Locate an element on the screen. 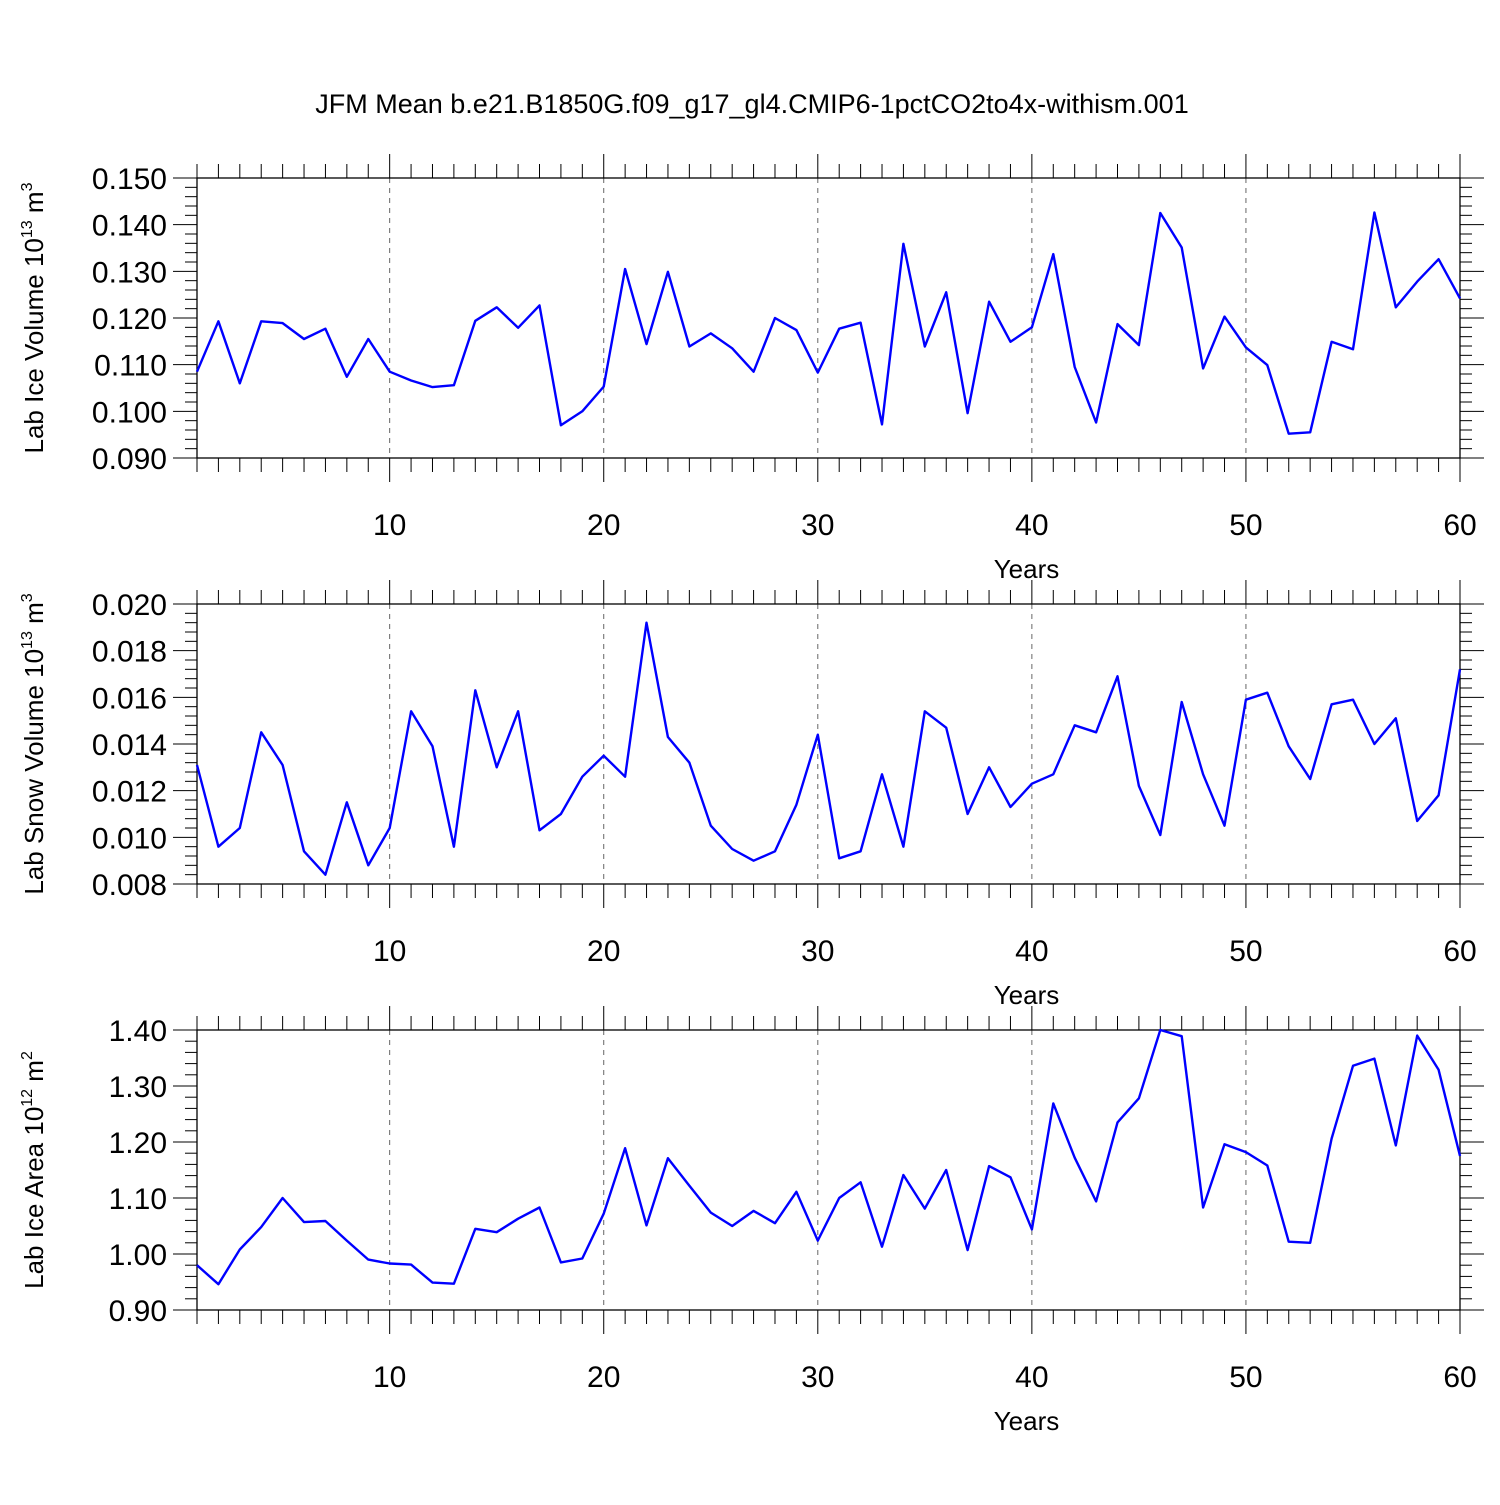 The height and width of the screenshot is (1505, 1500). y-tick-label: 0.016 is located at coordinates (129, 698).